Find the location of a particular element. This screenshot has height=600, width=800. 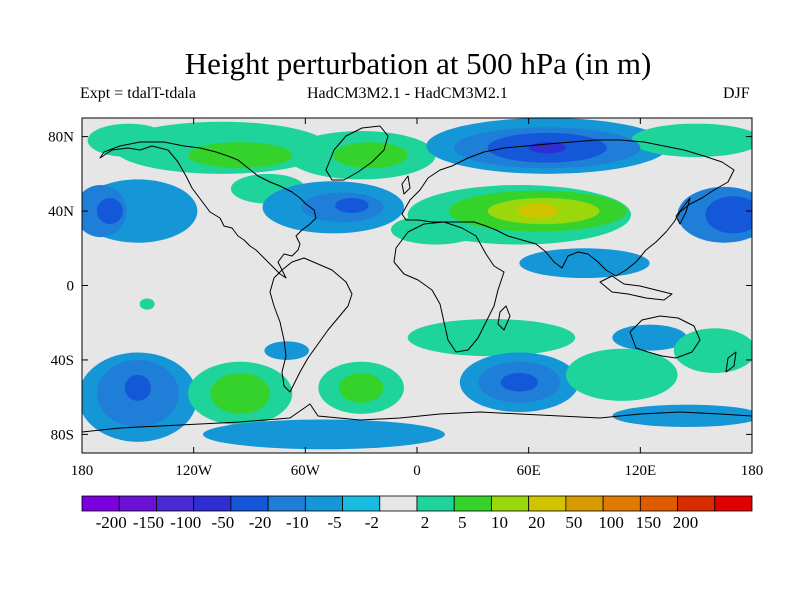

x-tick-label: 60W is located at coordinates (306, 471).